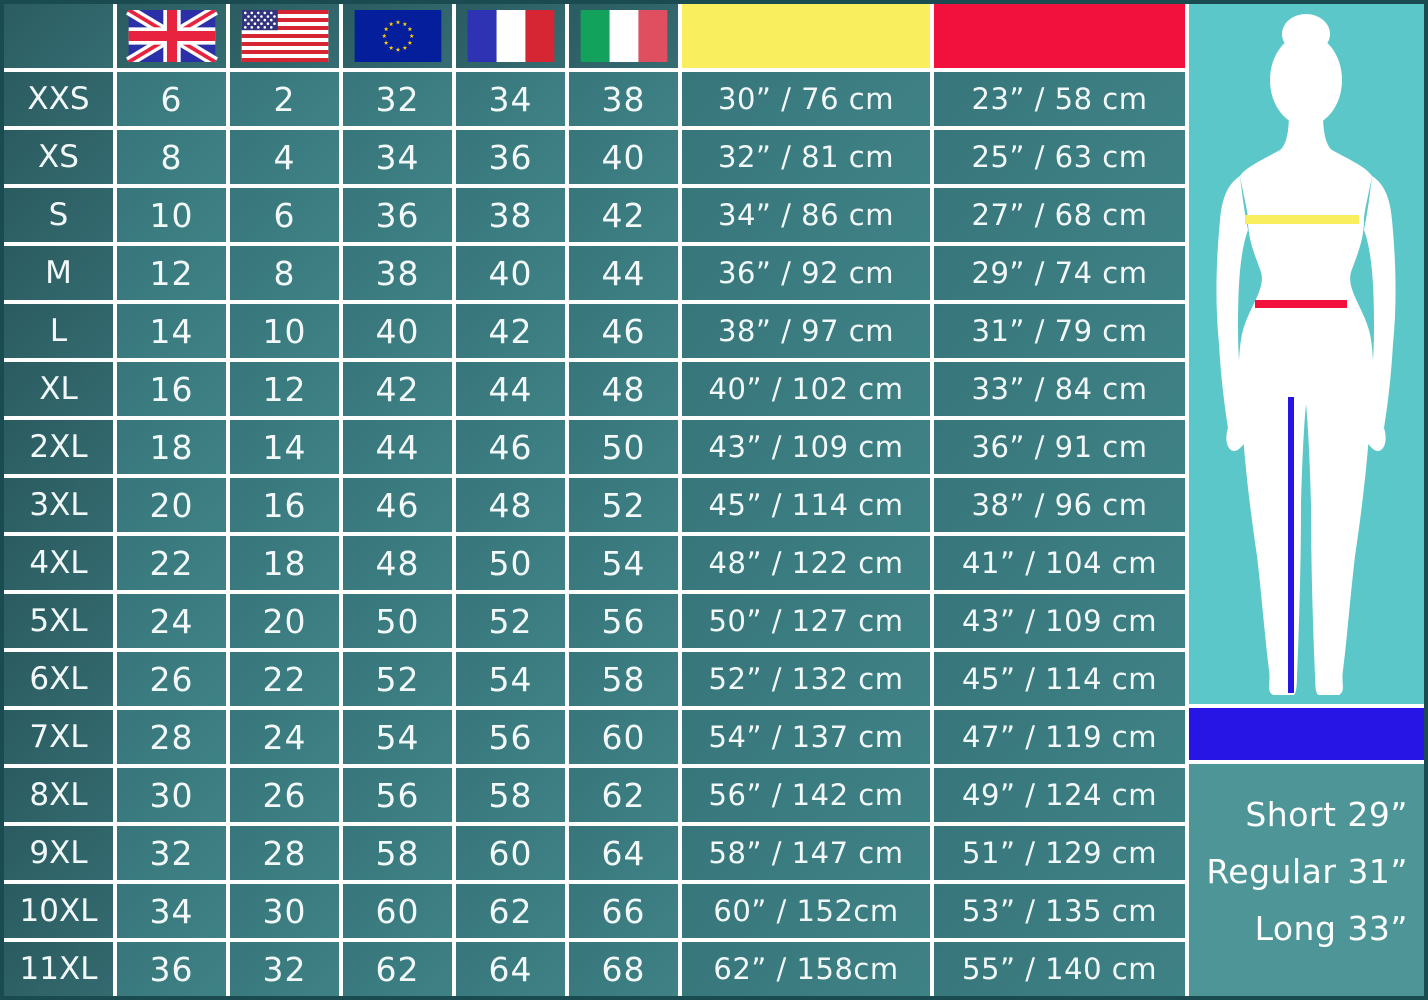  What do you see at coordinates (171, 447) in the screenshot?
I see `value-cell: 18` at bounding box center [171, 447].